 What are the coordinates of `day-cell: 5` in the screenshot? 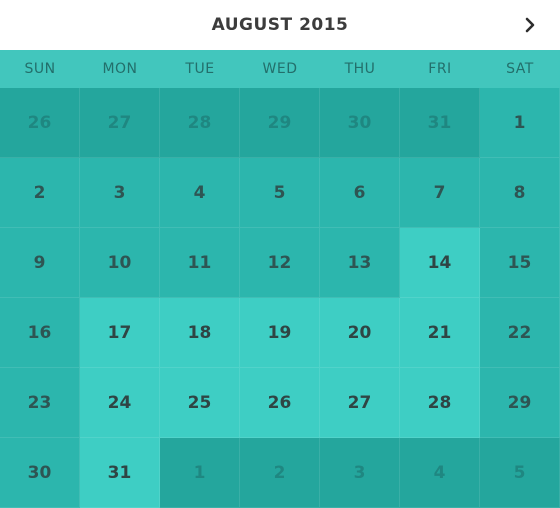 It's located at (280, 193).